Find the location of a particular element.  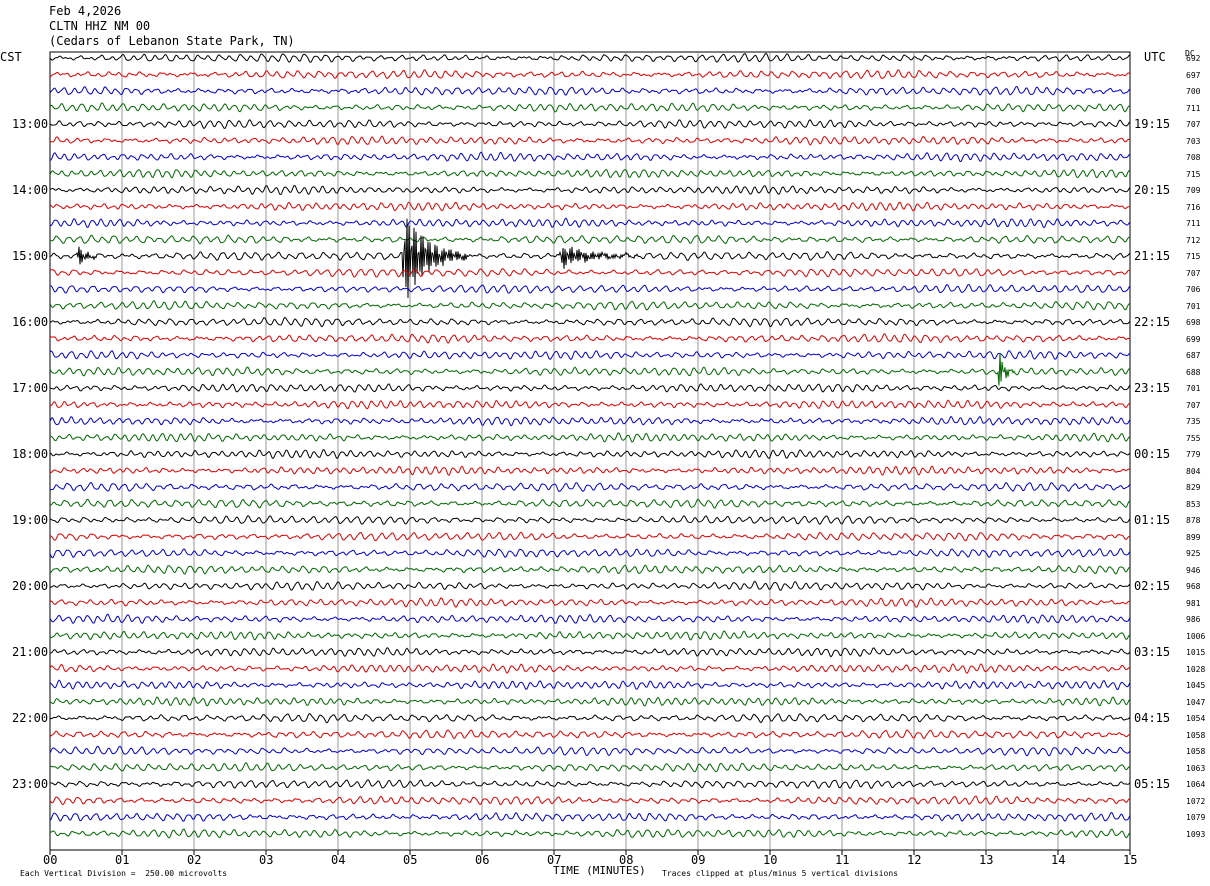

dc-offset-label: 698 is located at coordinates (1193, 322).